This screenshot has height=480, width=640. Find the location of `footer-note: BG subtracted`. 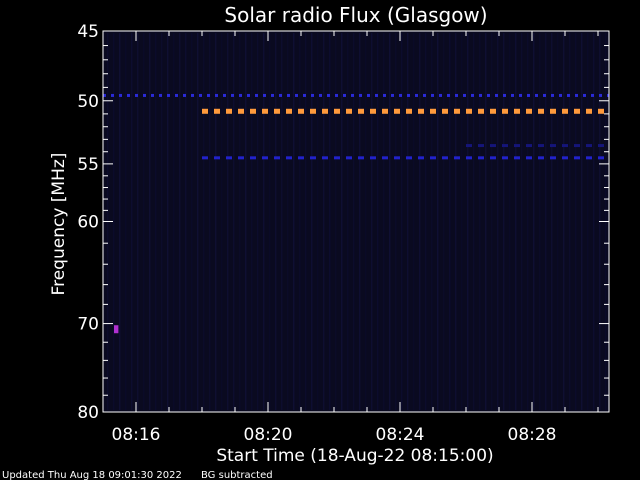

footer-note: BG subtracted is located at coordinates (237, 475).